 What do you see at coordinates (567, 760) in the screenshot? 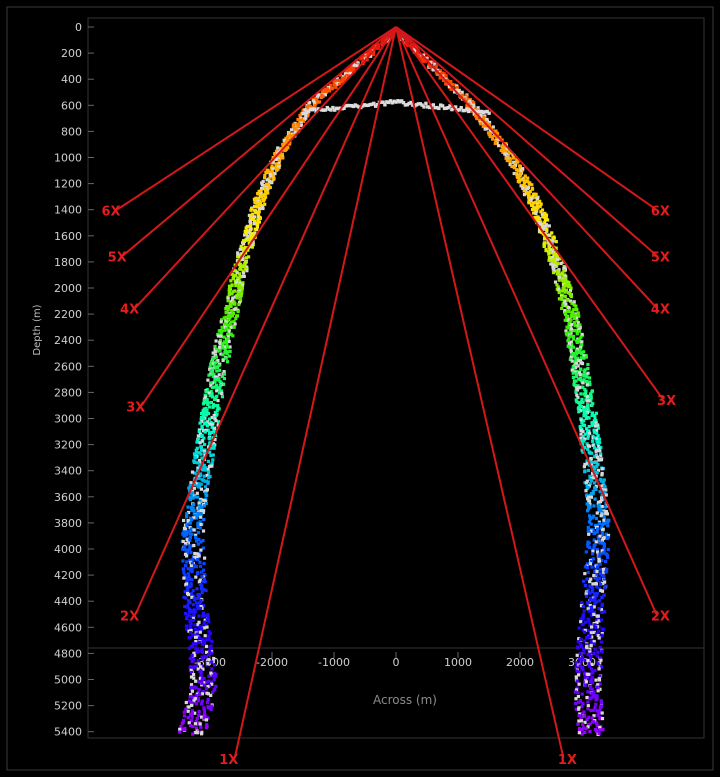
I see `coverage-label: 1X` at bounding box center [567, 760].